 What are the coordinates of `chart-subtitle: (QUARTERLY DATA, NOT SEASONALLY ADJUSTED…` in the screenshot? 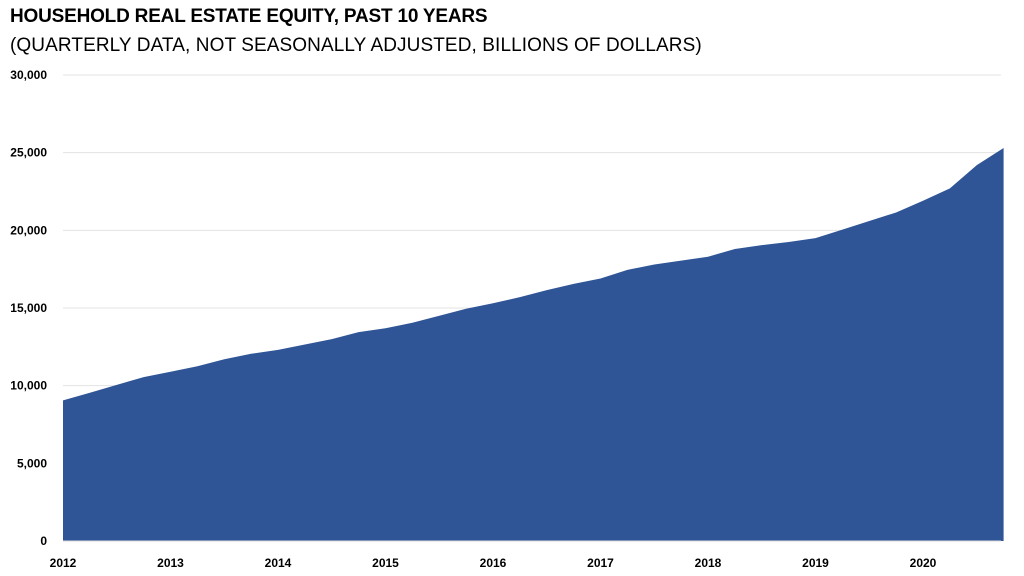 It's located at (356, 45).